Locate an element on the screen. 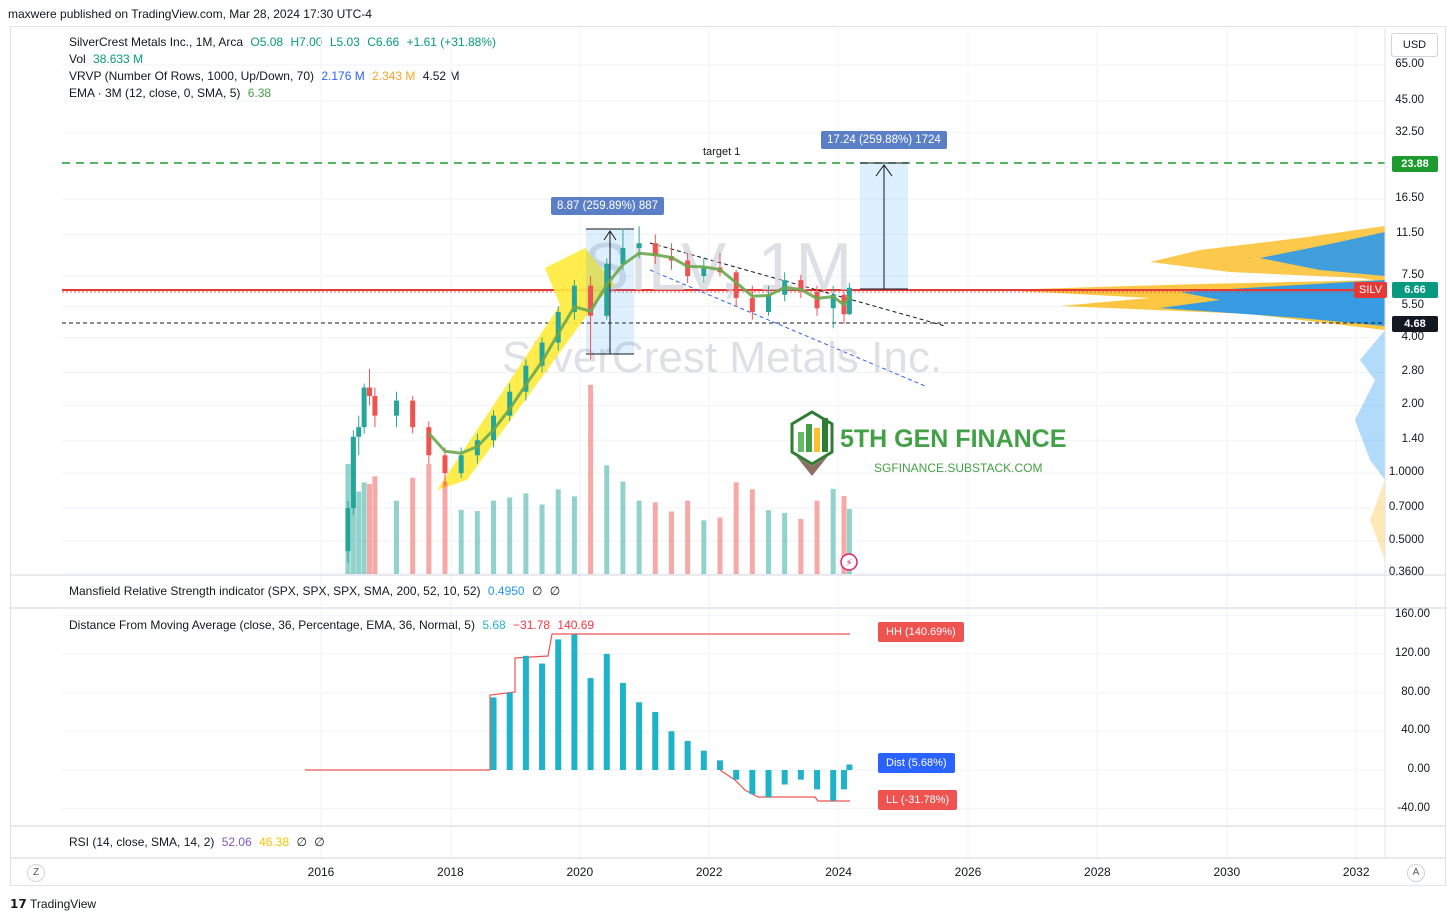 The width and height of the screenshot is (1456, 922). measure-box-1-head is located at coordinates (610, 235).